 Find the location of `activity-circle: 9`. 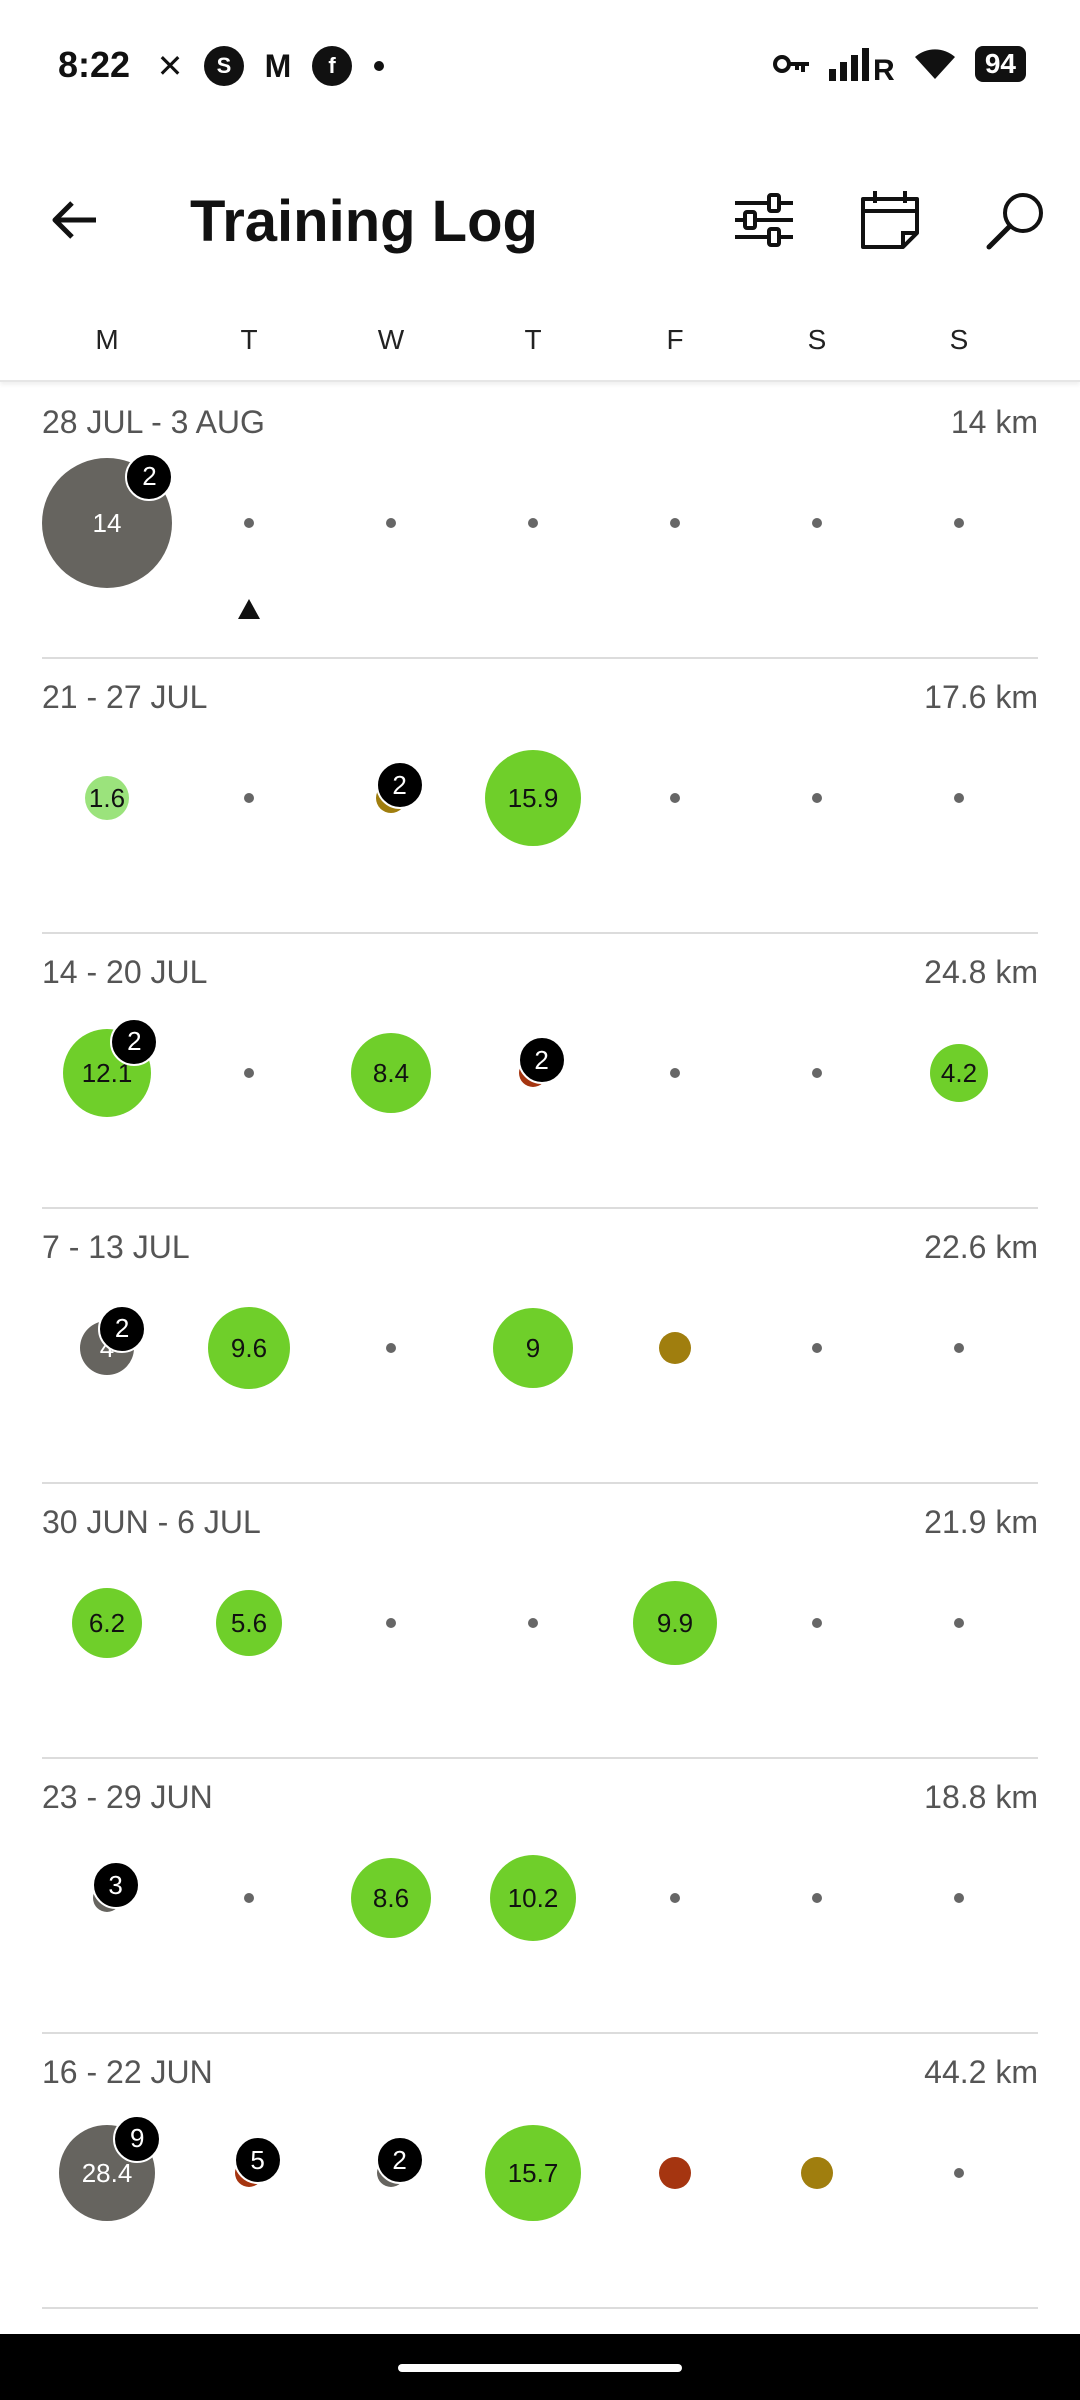

activity-circle: 9 is located at coordinates (533, 1348).